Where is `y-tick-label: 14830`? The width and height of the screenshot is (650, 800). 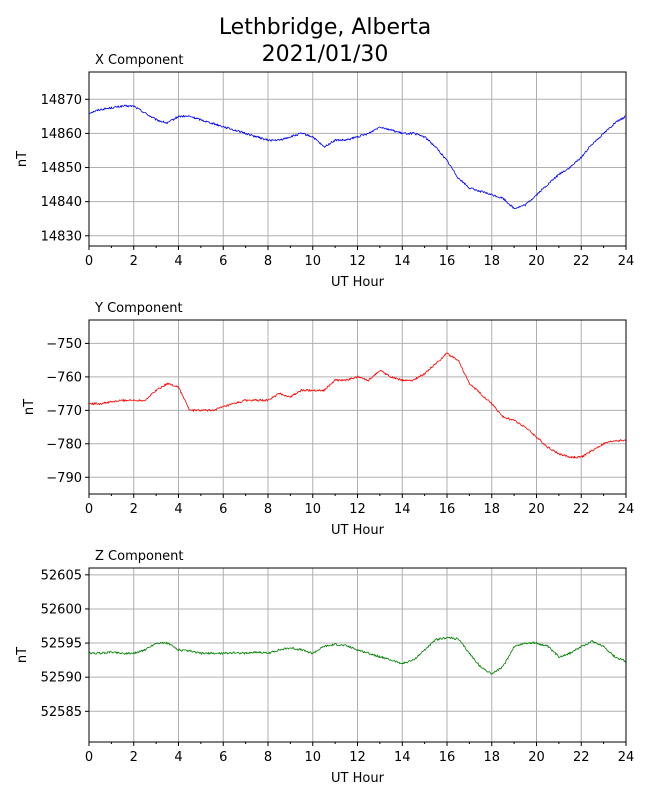 y-tick-label: 14830 is located at coordinates (61, 236).